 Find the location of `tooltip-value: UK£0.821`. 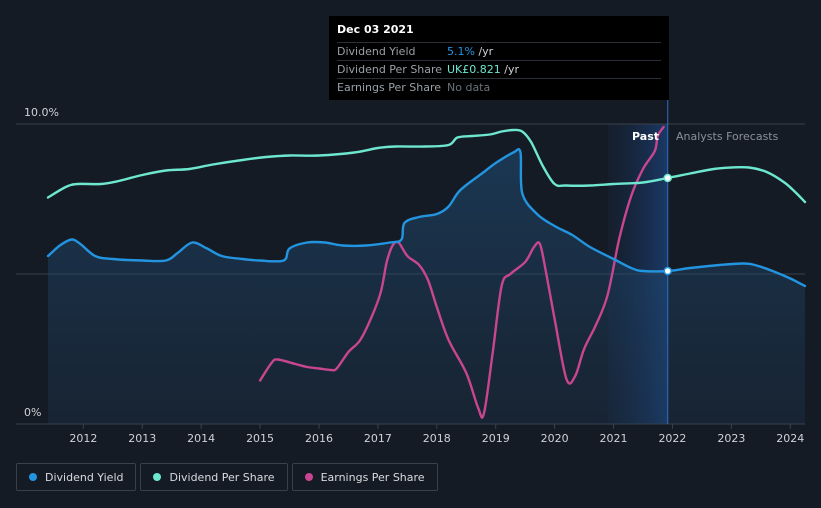

tooltip-value: UK£0.821 is located at coordinates (474, 69).